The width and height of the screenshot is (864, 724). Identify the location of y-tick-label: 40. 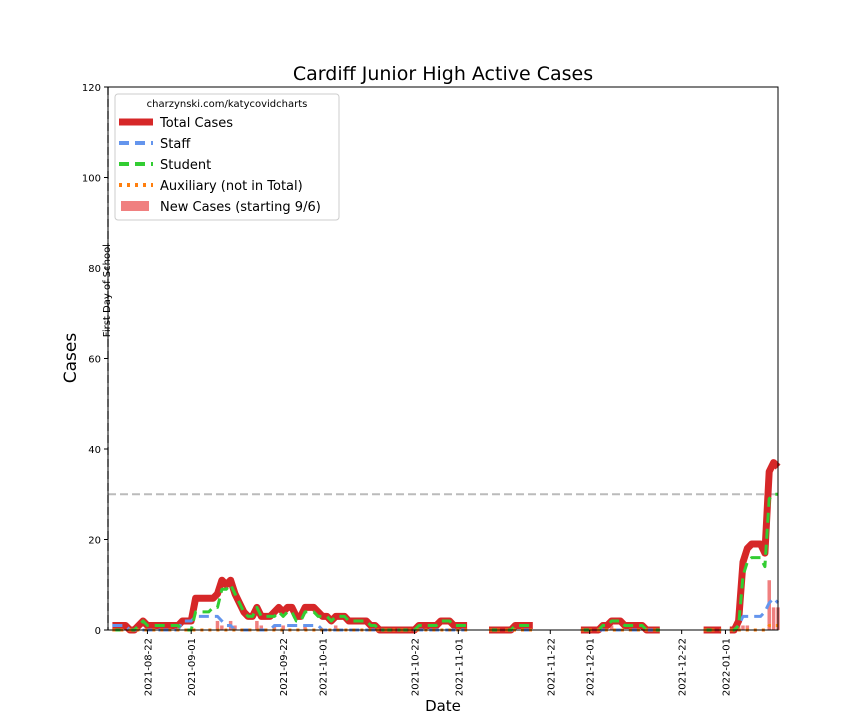
(94, 450).